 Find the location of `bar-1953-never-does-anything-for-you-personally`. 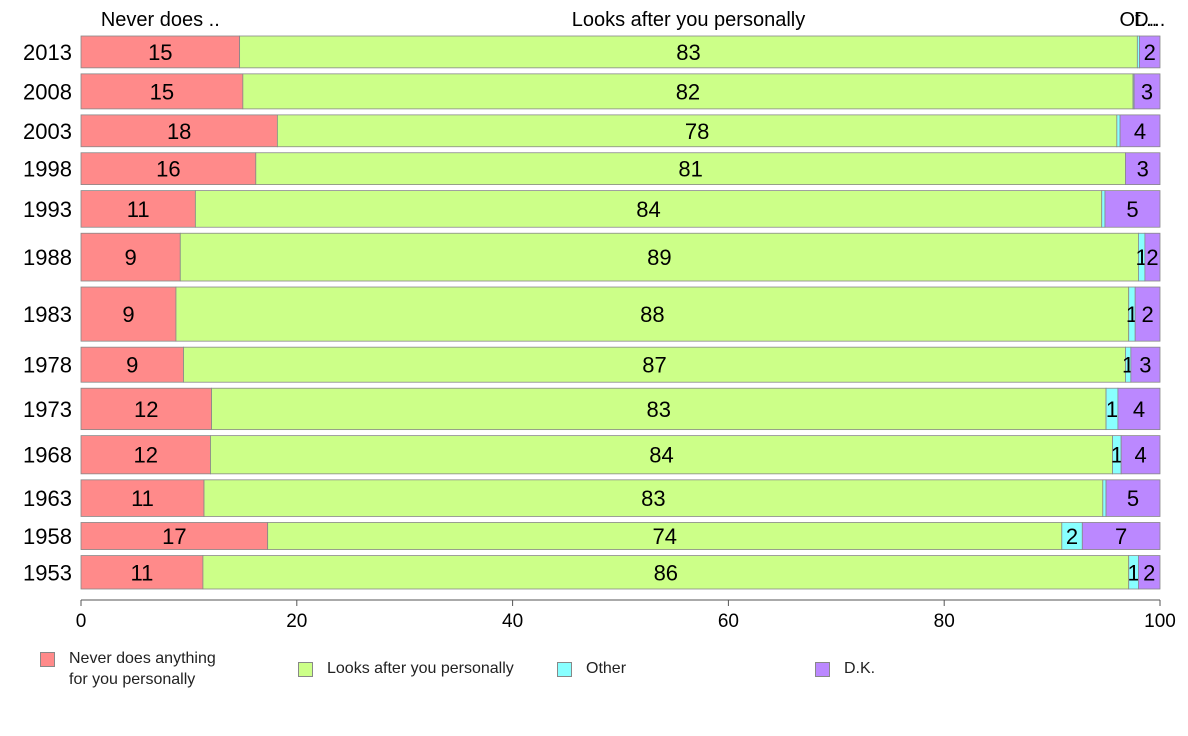

bar-1953-never-does-anything-for-you-personally is located at coordinates (142, 572).